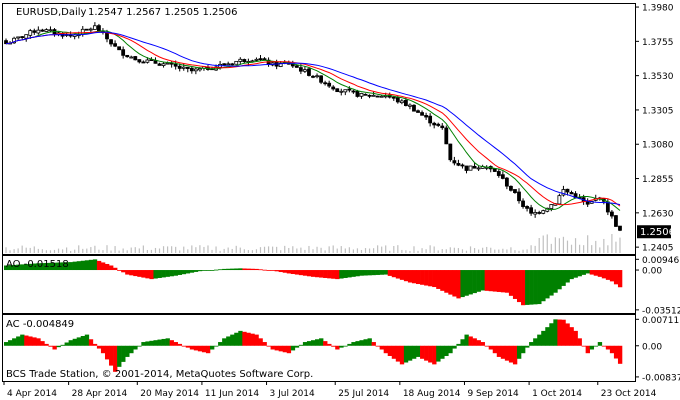 The width and height of the screenshot is (680, 400). Describe the element at coordinates (658, 111) in the screenshot. I see `y-tick-label: 1.3305` at that location.